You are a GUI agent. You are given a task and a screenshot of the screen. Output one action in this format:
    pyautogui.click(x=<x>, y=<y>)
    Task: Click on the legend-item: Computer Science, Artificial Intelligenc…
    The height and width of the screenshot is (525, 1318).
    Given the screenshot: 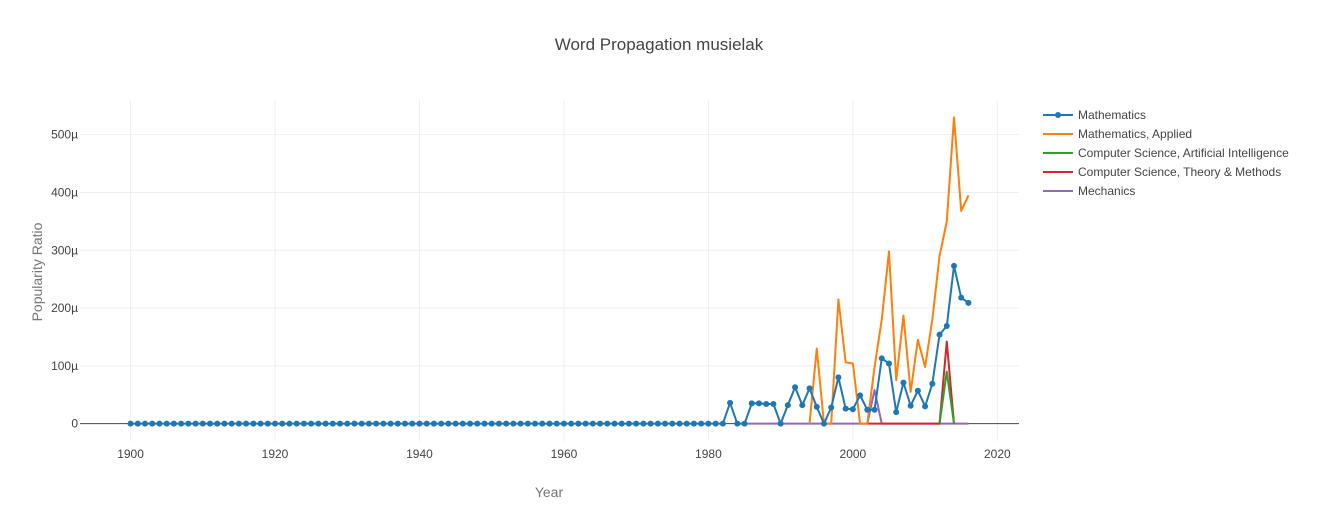 What is the action you would take?
    pyautogui.click(x=1166, y=153)
    